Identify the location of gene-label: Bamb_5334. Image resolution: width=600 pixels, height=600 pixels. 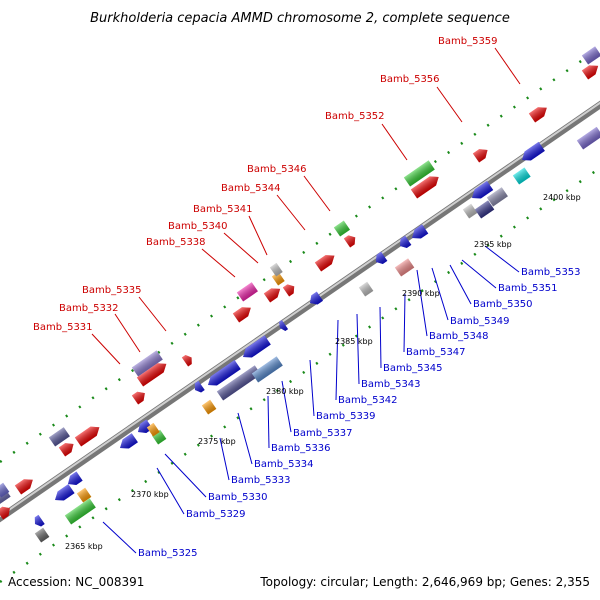
(284, 464).